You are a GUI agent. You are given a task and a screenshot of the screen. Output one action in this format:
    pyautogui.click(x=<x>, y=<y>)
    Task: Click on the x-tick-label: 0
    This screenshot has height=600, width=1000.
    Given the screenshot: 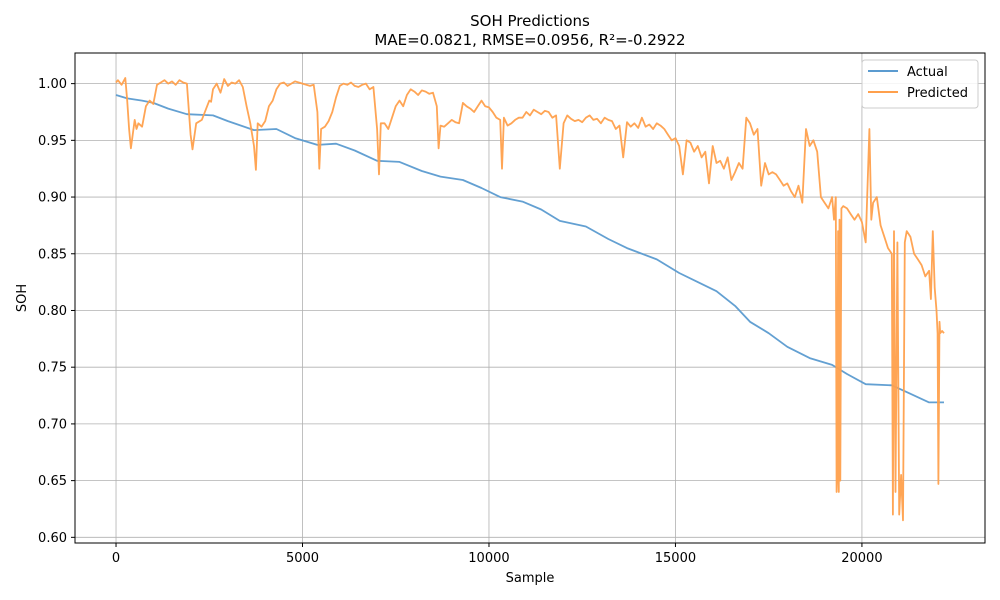 What is the action you would take?
    pyautogui.click(x=116, y=558)
    